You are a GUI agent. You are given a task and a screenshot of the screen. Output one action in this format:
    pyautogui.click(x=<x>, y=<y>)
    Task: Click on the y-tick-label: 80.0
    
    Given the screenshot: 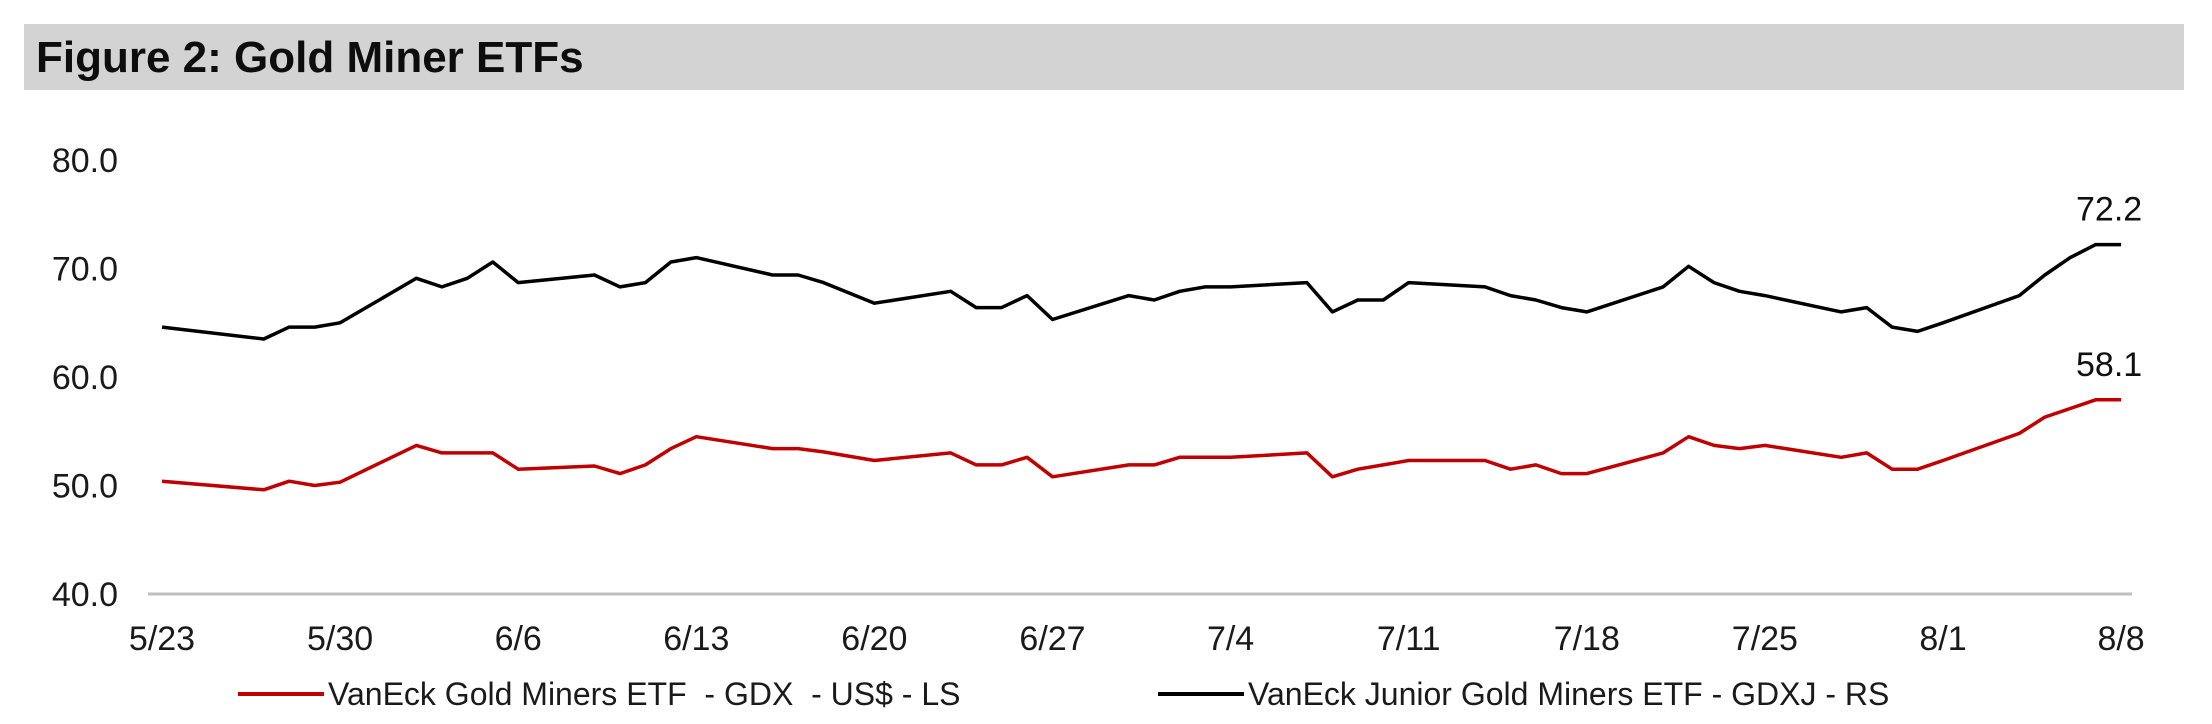 What is the action you would take?
    pyautogui.click(x=85, y=161)
    